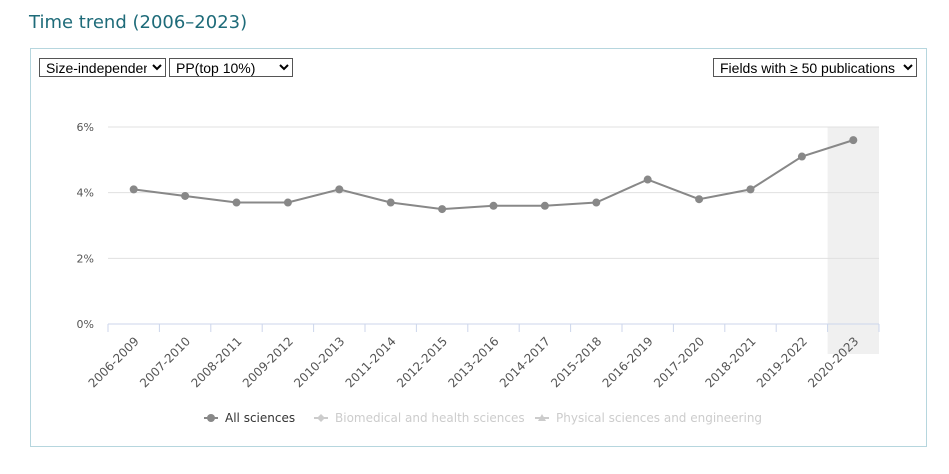 The image size is (949, 474). What do you see at coordinates (268, 362) in the screenshot?
I see `x-tick-label: 2009-2012` at bounding box center [268, 362].